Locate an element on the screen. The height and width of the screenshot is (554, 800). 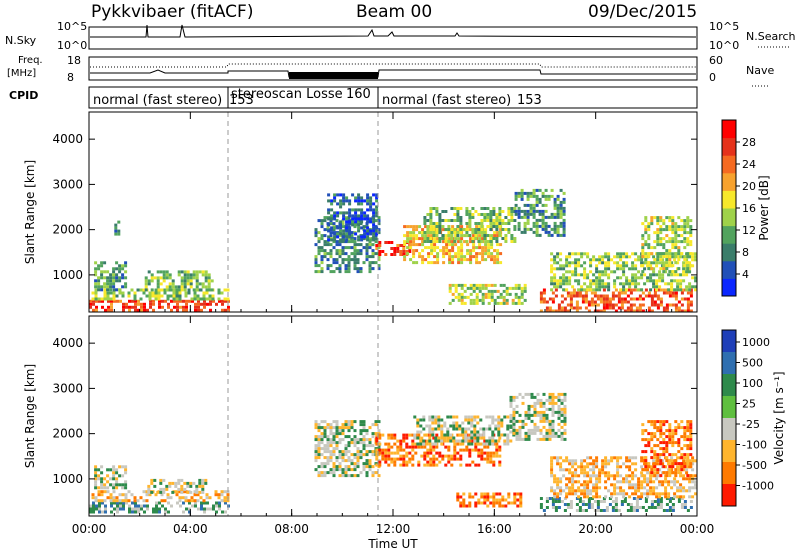
colorbar-tick-label: 16 is located at coordinates (749, 208).